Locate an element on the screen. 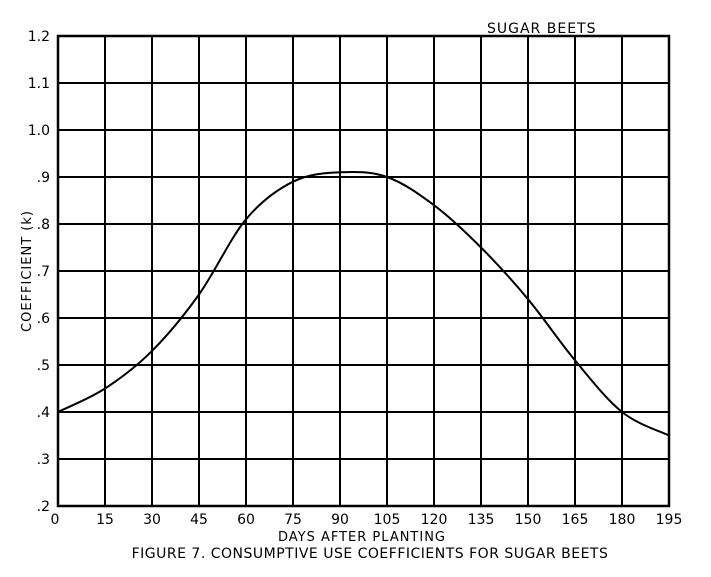 This screenshot has height=577, width=711. y-tick-label: .8 is located at coordinates (43, 225).